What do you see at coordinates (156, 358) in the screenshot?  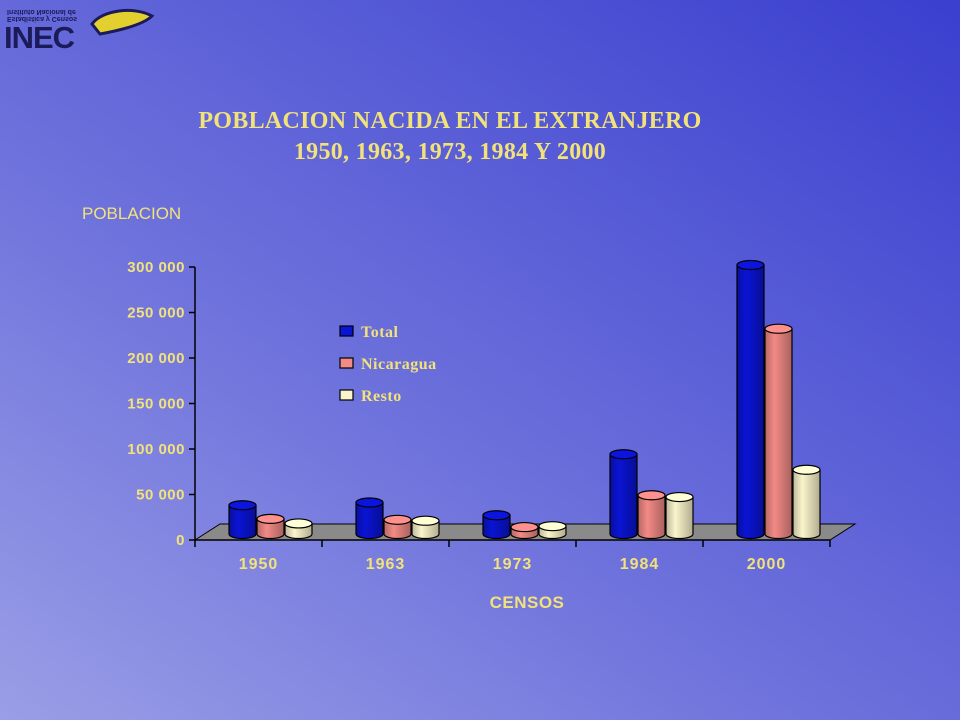 I see `y-tick-label: 200 000` at bounding box center [156, 358].